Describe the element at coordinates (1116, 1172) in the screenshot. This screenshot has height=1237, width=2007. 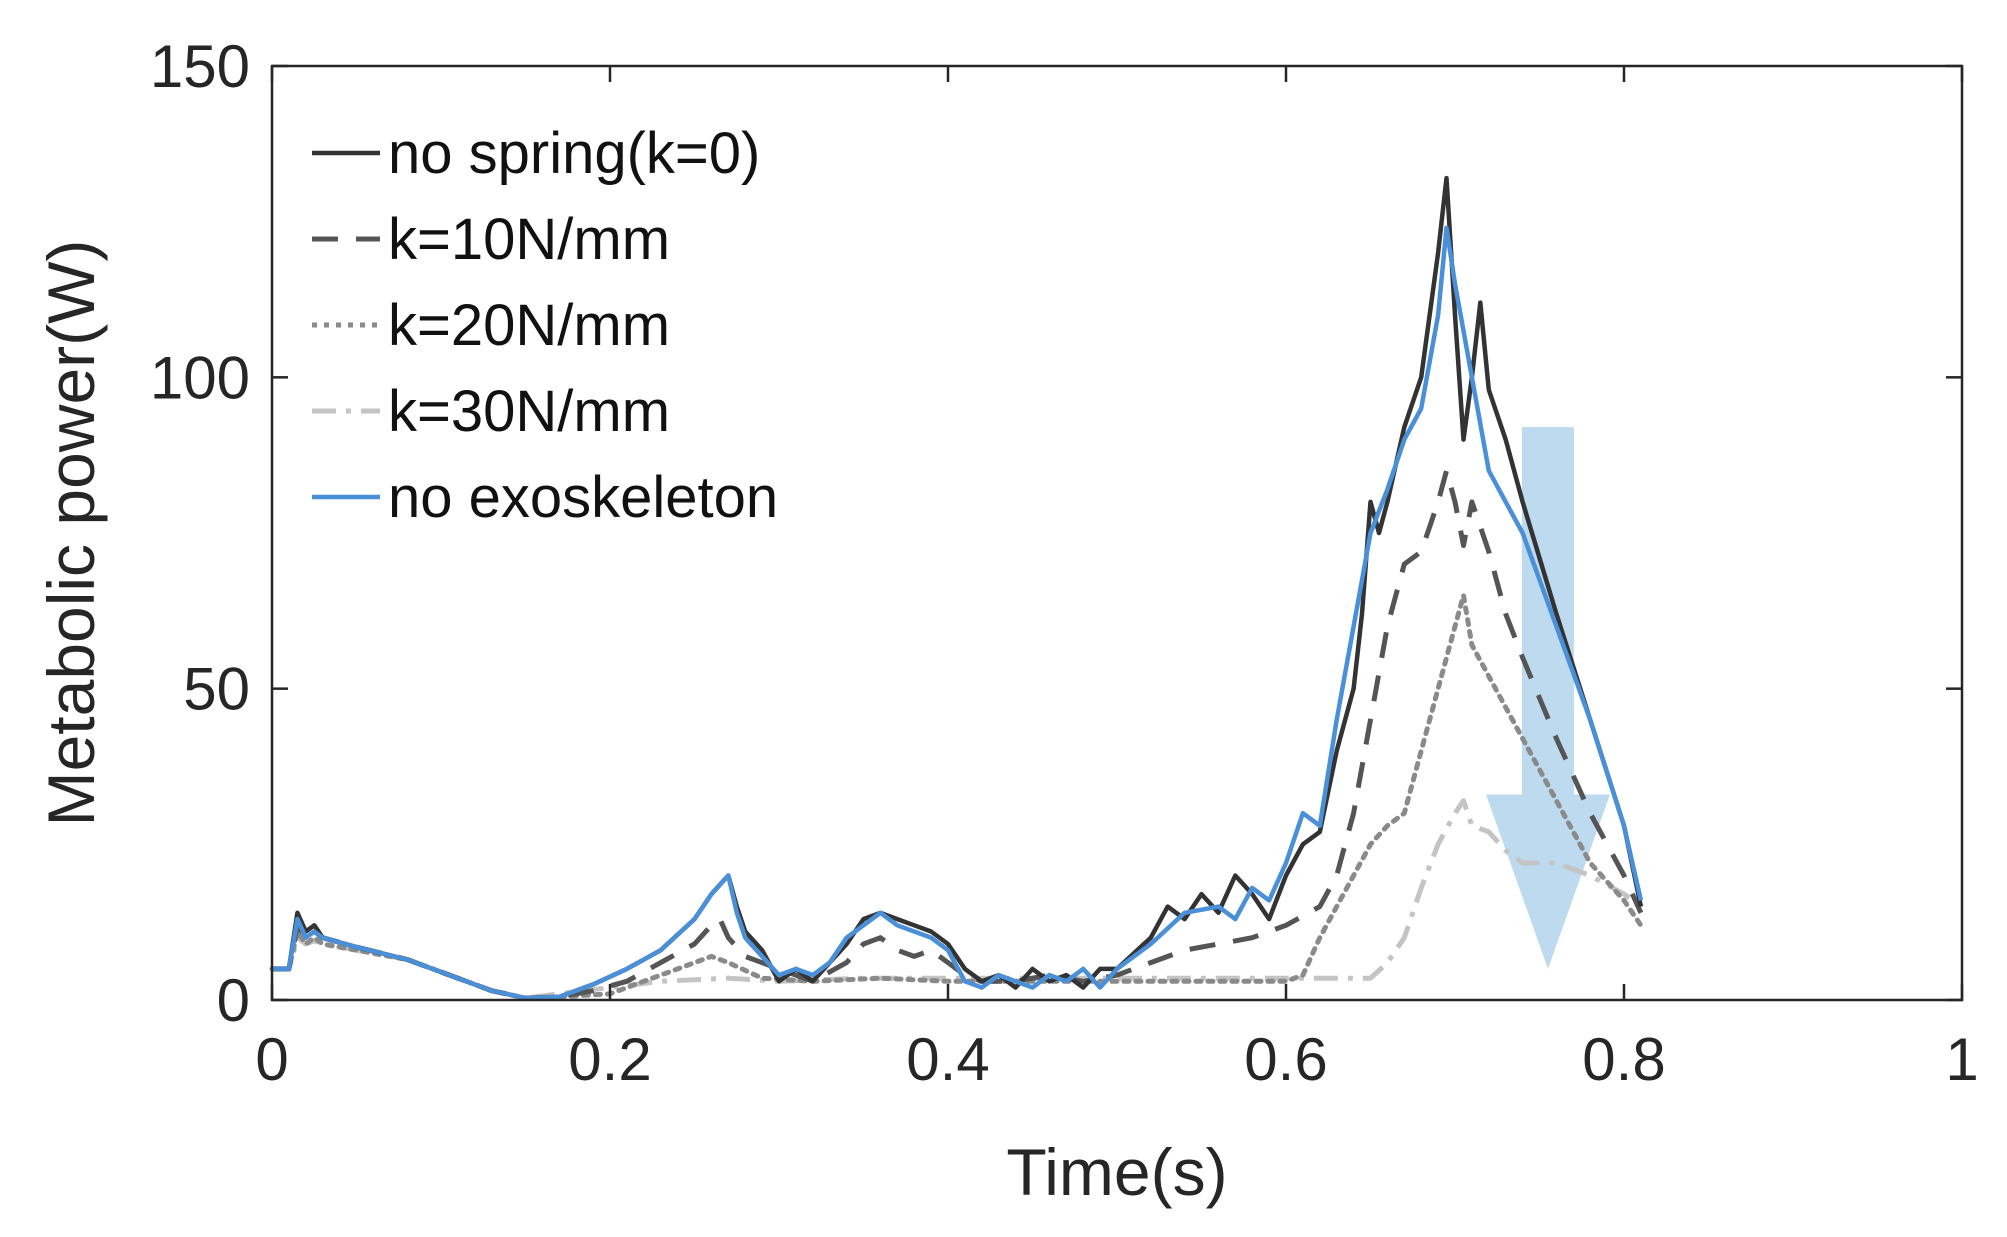
I see `x-axis-label: Time(s)` at that location.